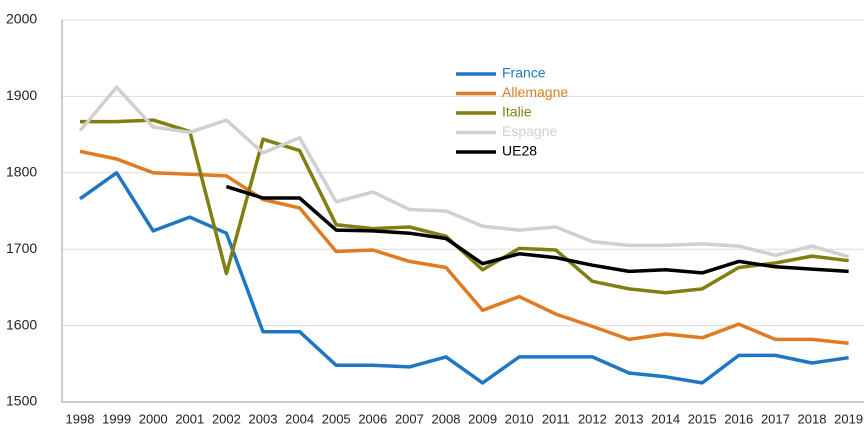  What do you see at coordinates (812, 418) in the screenshot?
I see `x-tick-label: 2018` at bounding box center [812, 418].